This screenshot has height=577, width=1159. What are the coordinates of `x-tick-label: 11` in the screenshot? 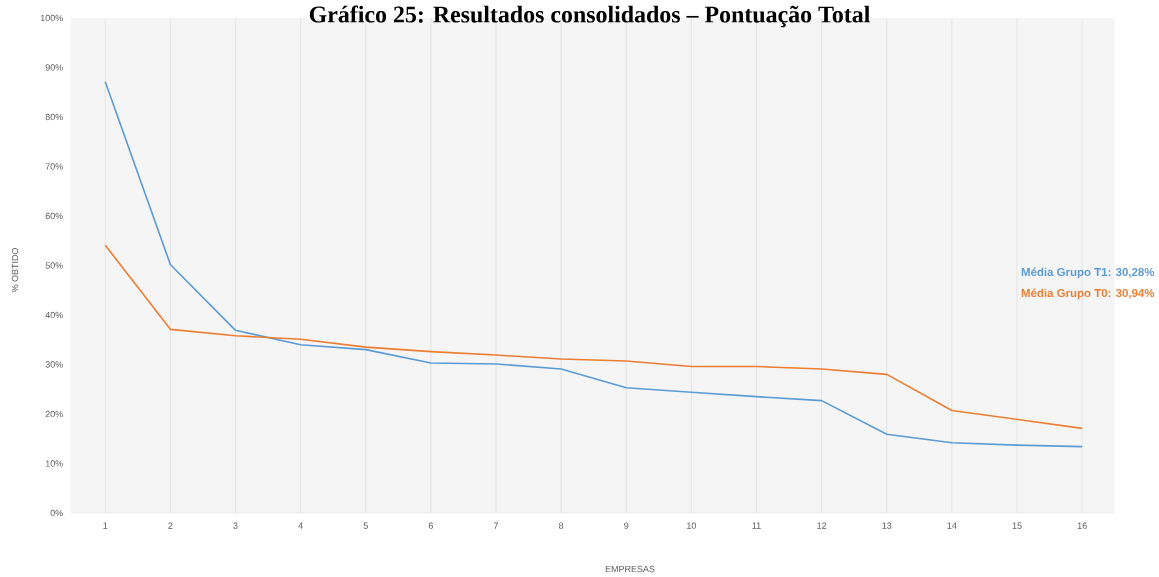 It's located at (756, 525).